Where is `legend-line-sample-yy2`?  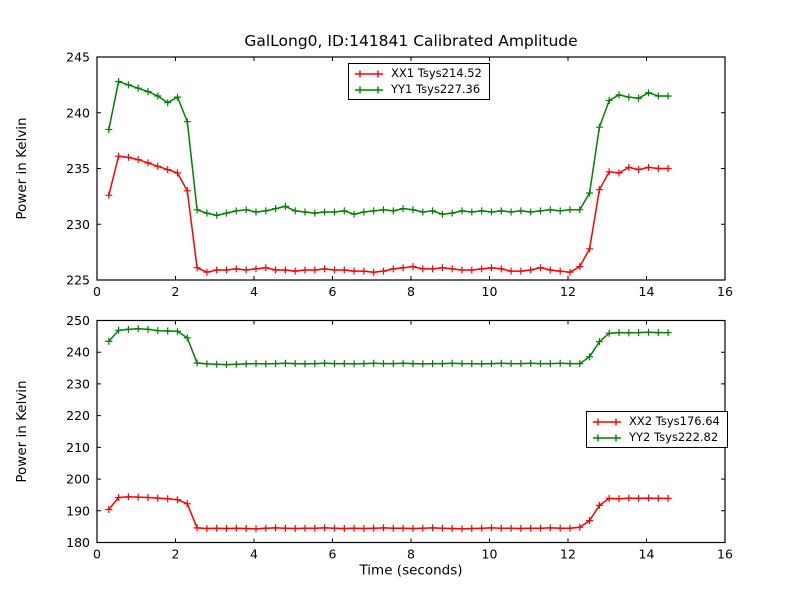 legend-line-sample-yy2 is located at coordinates (607, 437).